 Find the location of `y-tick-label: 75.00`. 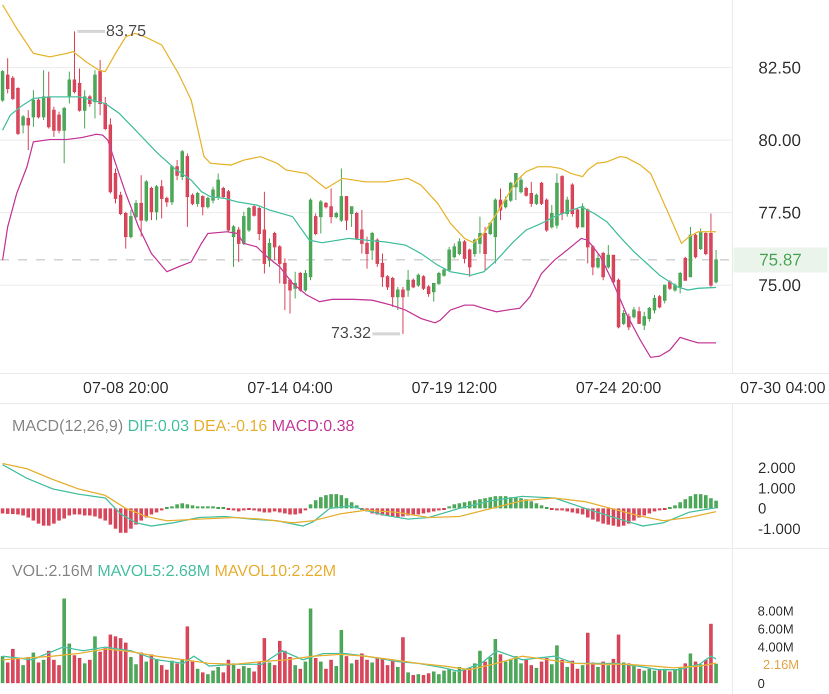

y-tick-label: 75.00 is located at coordinates (779, 286).